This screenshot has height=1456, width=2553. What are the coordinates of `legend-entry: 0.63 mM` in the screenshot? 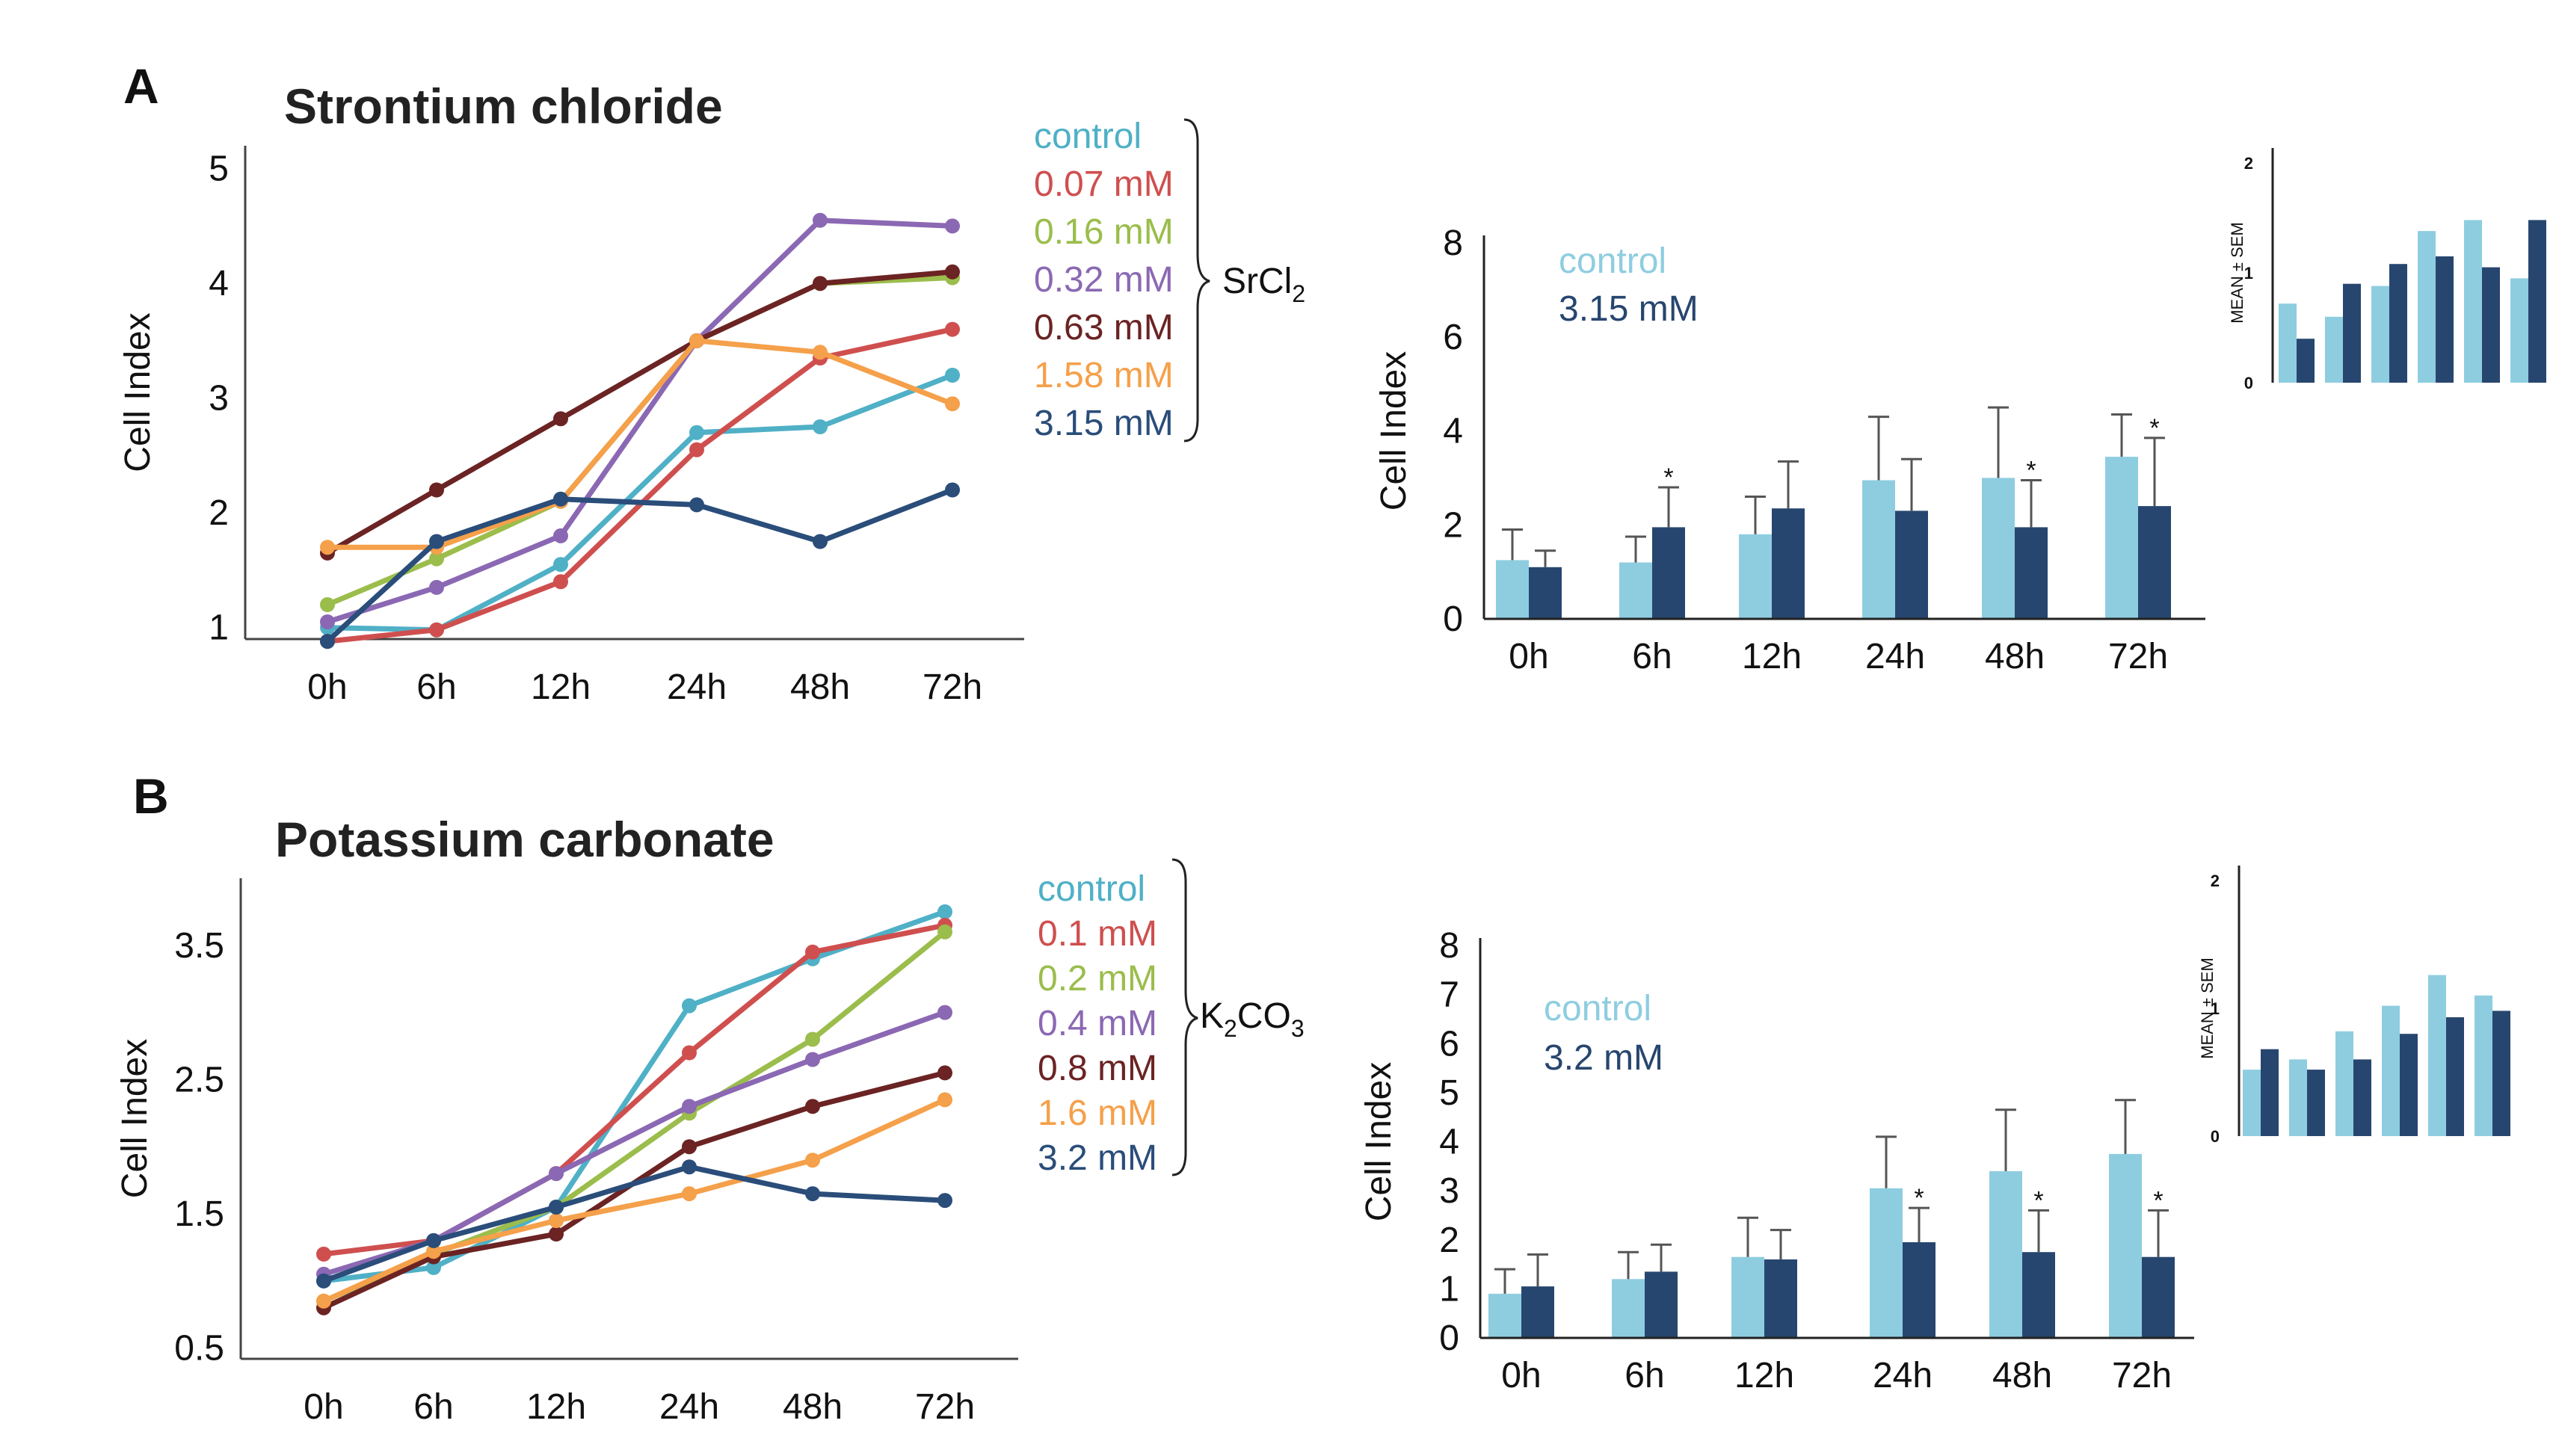 It's located at (1104, 328).